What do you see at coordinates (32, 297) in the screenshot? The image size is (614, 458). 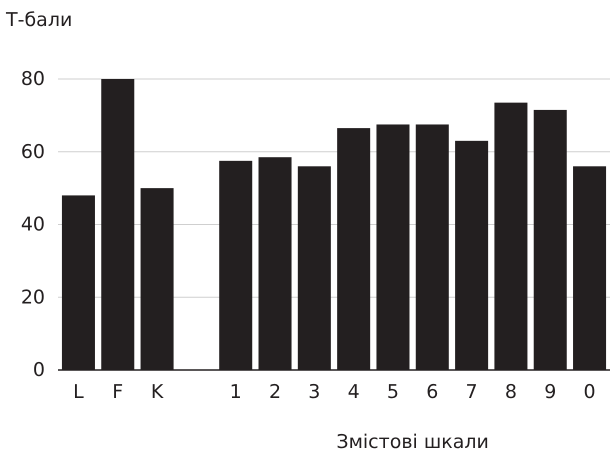 I see `y-tick-label: 20` at bounding box center [32, 297].